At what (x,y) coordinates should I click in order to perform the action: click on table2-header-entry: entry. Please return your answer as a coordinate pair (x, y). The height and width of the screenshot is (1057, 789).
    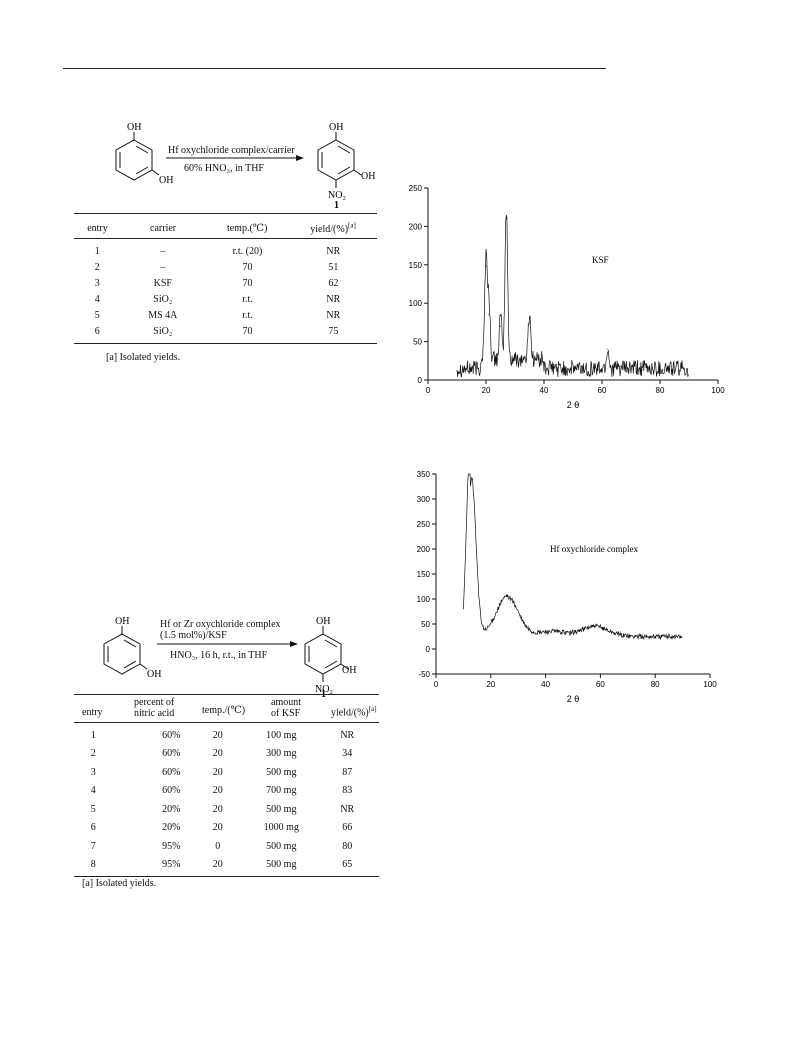
    Looking at the image, I should click on (92, 712).